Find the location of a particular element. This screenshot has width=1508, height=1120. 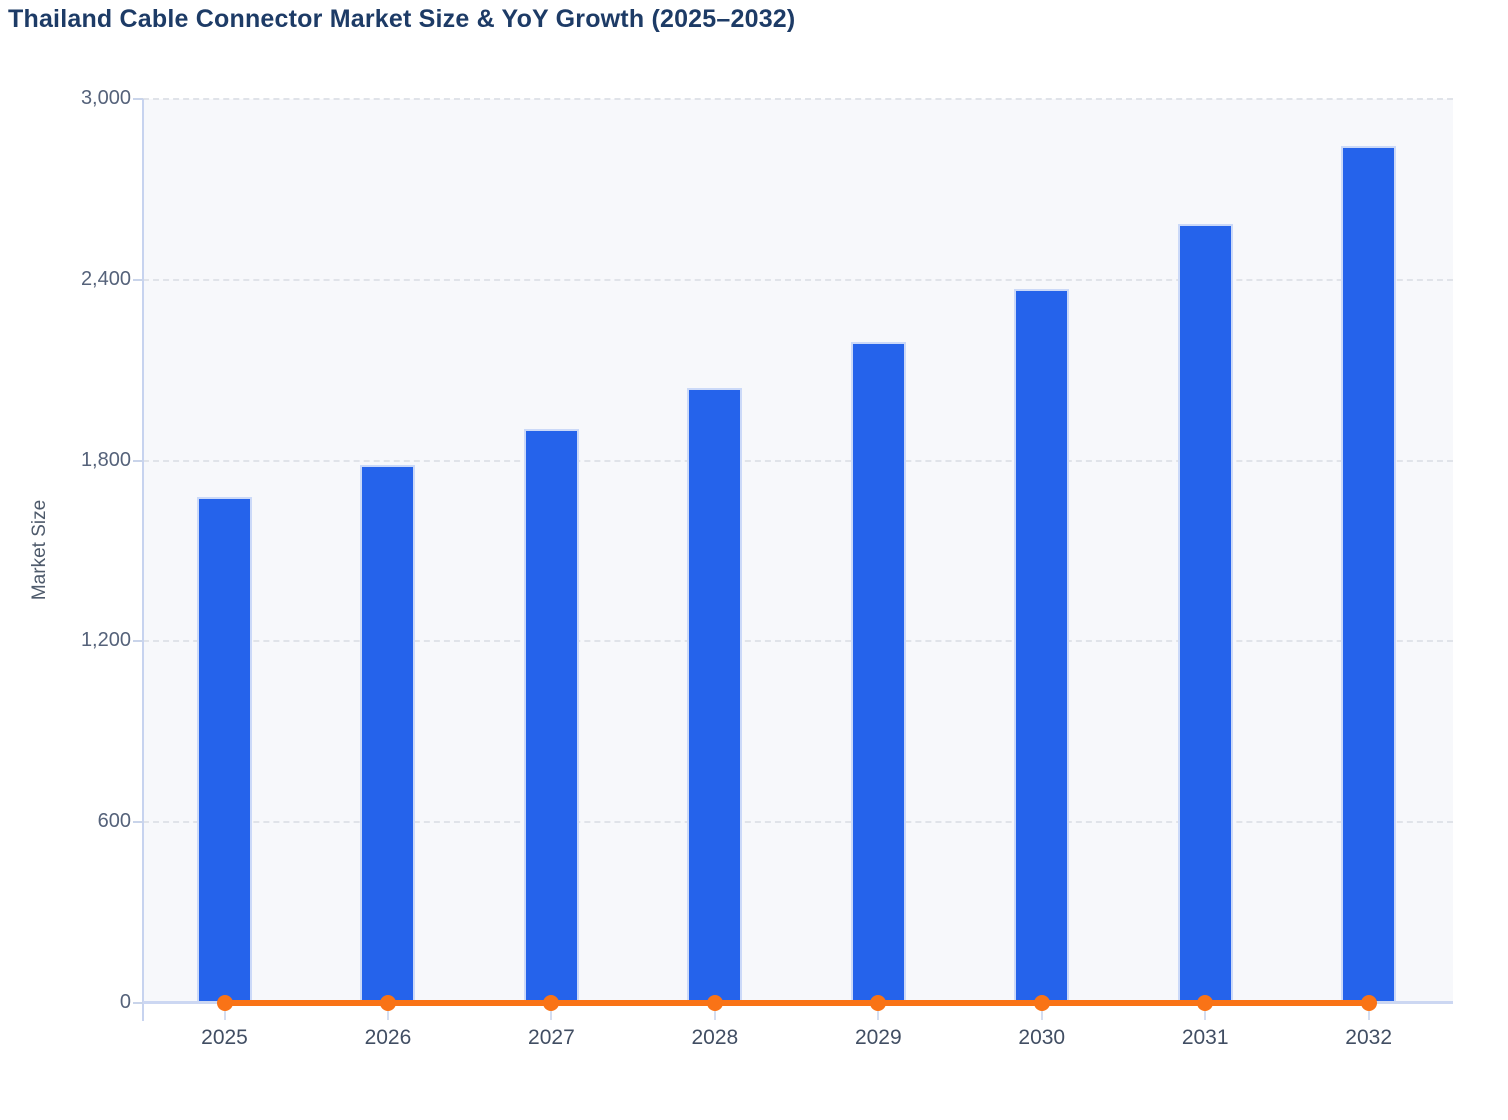

y-tick-label-1200: 1,200 is located at coordinates (105, 640).